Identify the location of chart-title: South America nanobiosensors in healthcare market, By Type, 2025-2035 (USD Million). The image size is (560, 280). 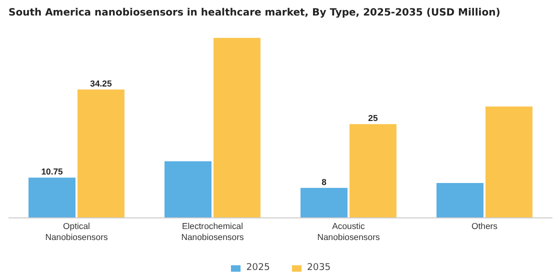
(254, 13).